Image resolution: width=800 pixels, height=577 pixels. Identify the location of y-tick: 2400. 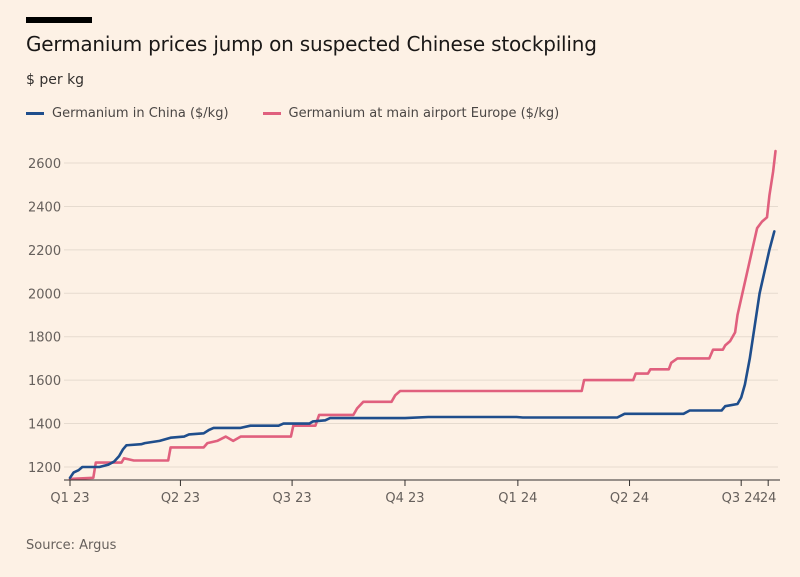
(44, 207).